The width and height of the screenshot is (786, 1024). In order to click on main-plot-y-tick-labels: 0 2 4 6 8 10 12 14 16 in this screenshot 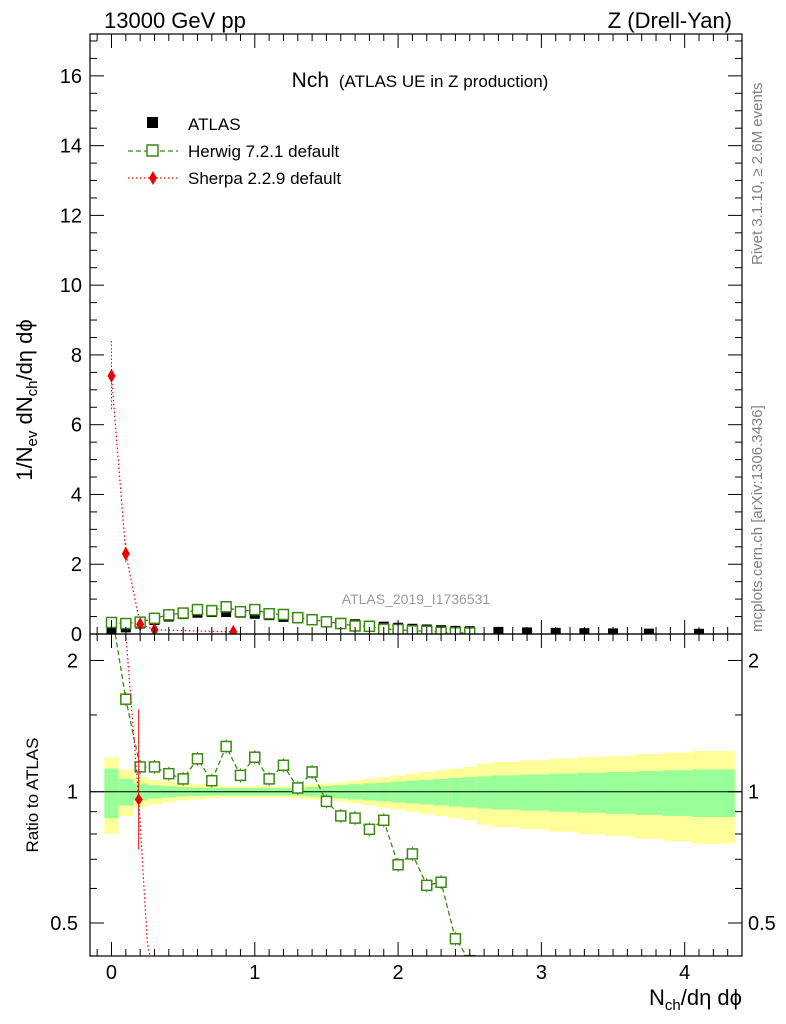, I will do `click(71, 356)`.